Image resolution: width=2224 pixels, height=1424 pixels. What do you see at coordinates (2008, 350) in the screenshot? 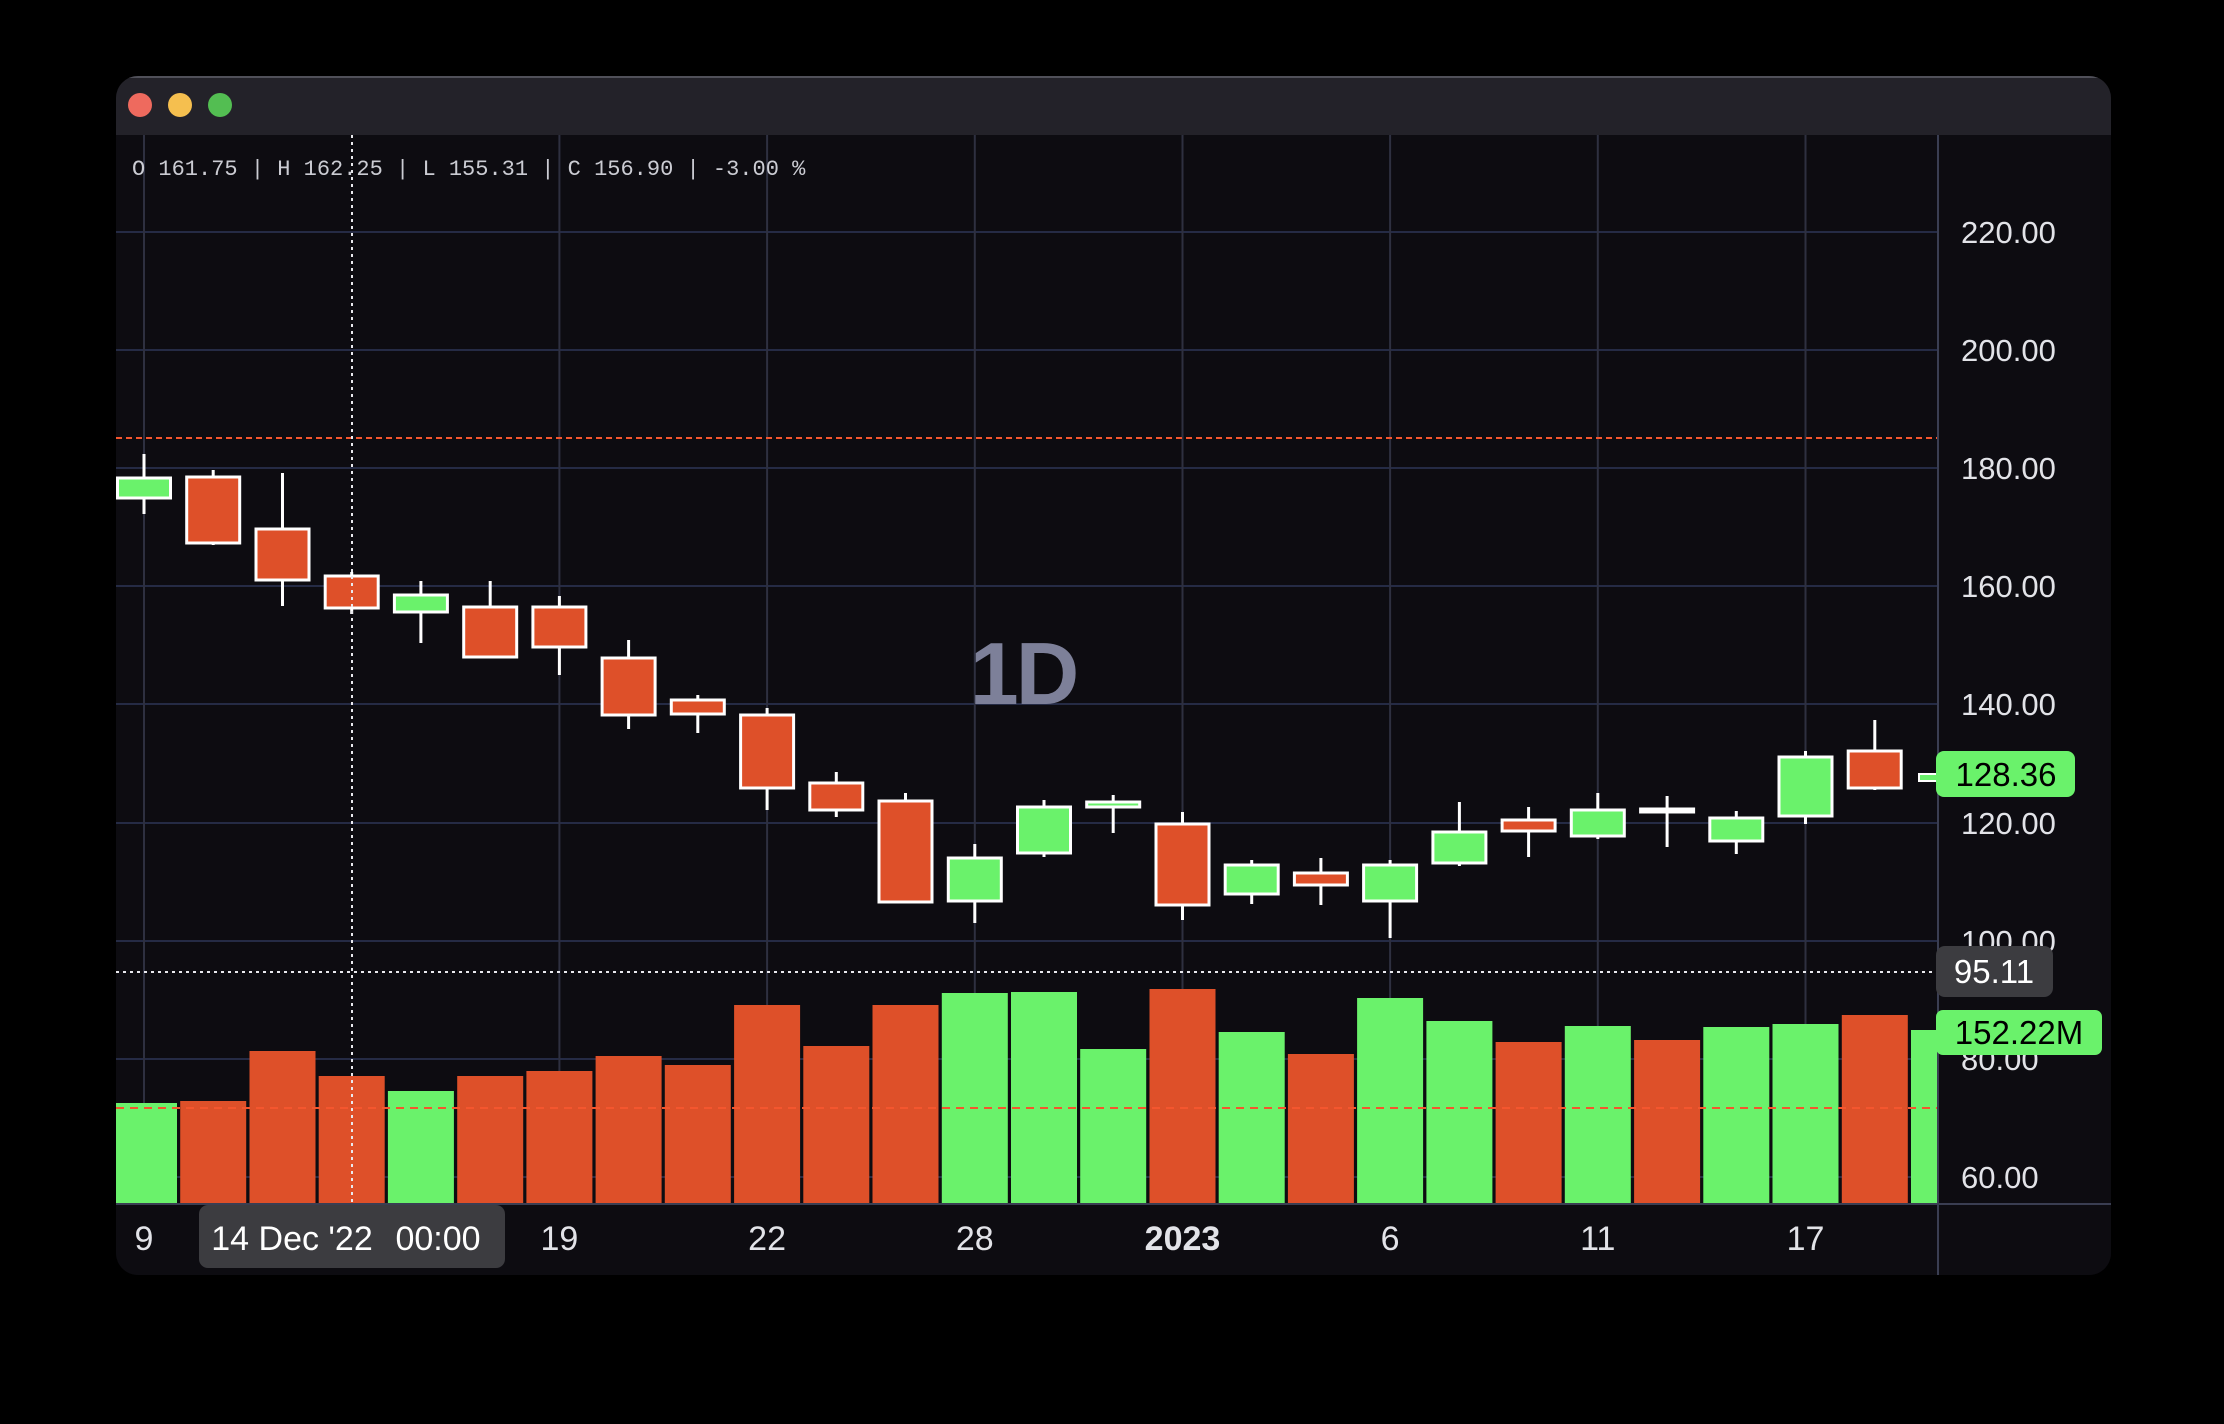
I see `svg-text: 200.00` at bounding box center [2008, 350].